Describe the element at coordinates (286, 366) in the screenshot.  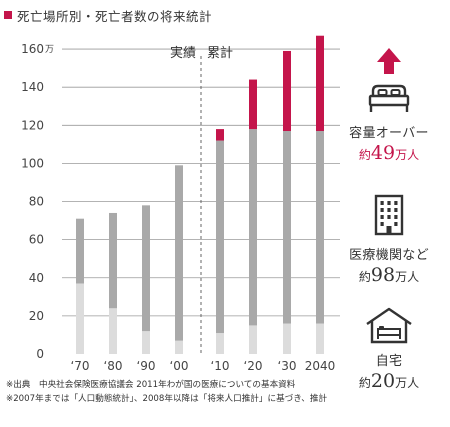
I see `x-tick-label: ‘30` at that location.